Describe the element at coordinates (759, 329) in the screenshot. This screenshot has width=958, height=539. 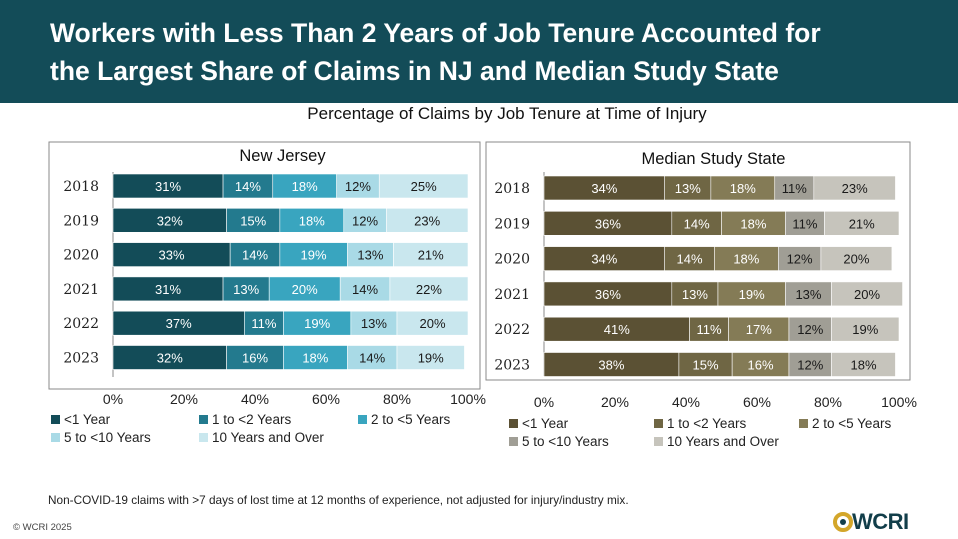
I see `data-label: 17%` at that location.